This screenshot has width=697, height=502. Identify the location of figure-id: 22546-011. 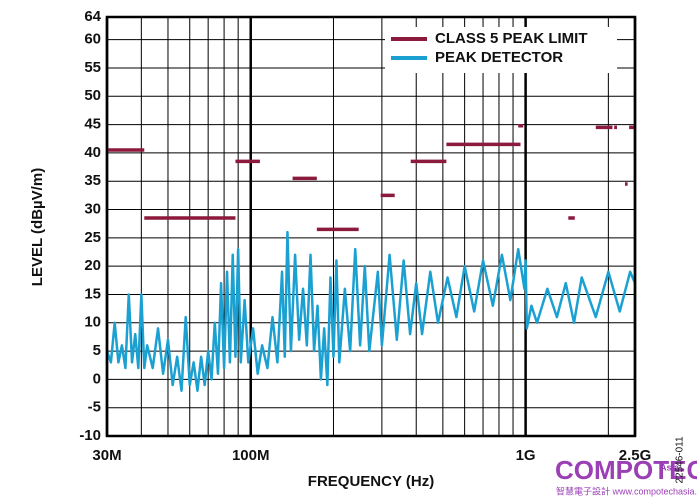
(680, 460).